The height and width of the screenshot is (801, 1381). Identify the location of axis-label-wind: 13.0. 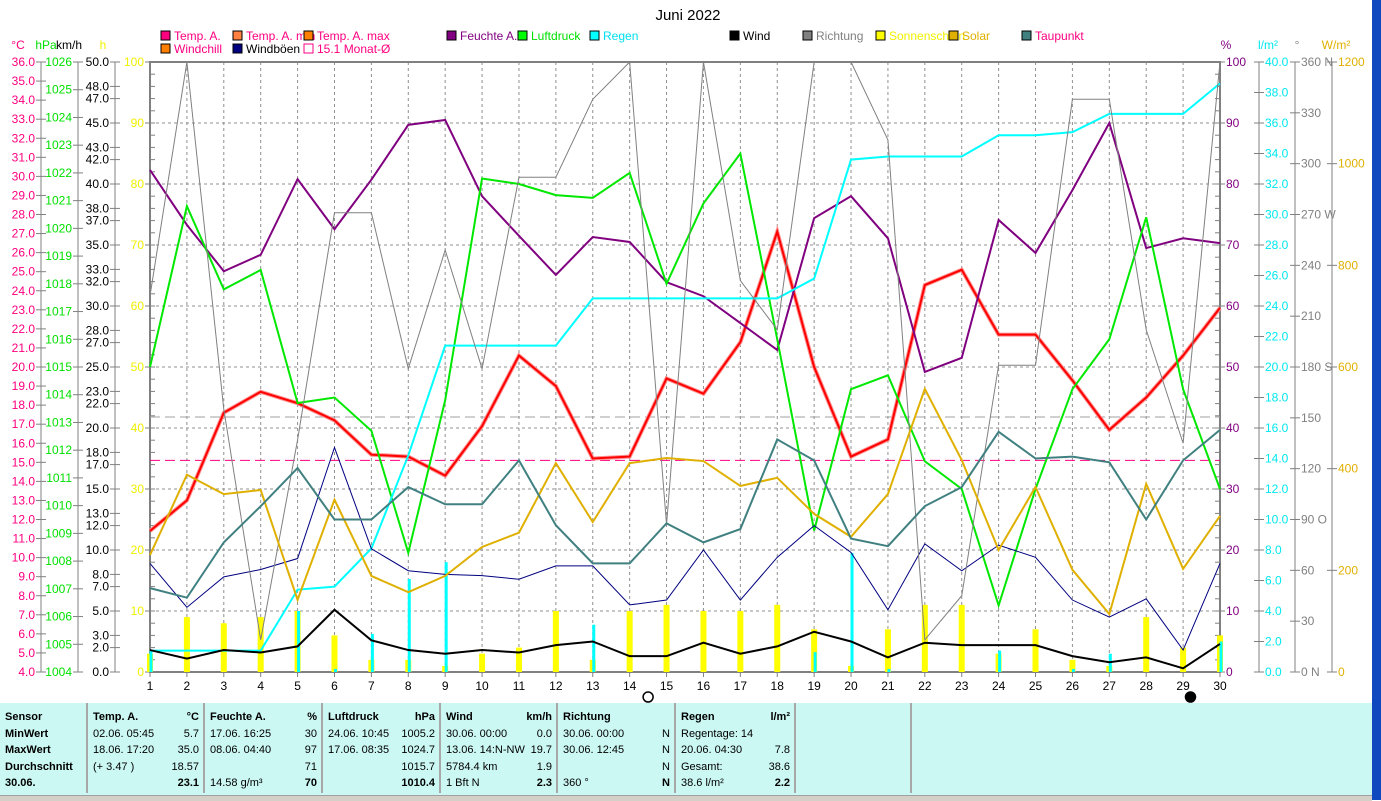
(98, 513).